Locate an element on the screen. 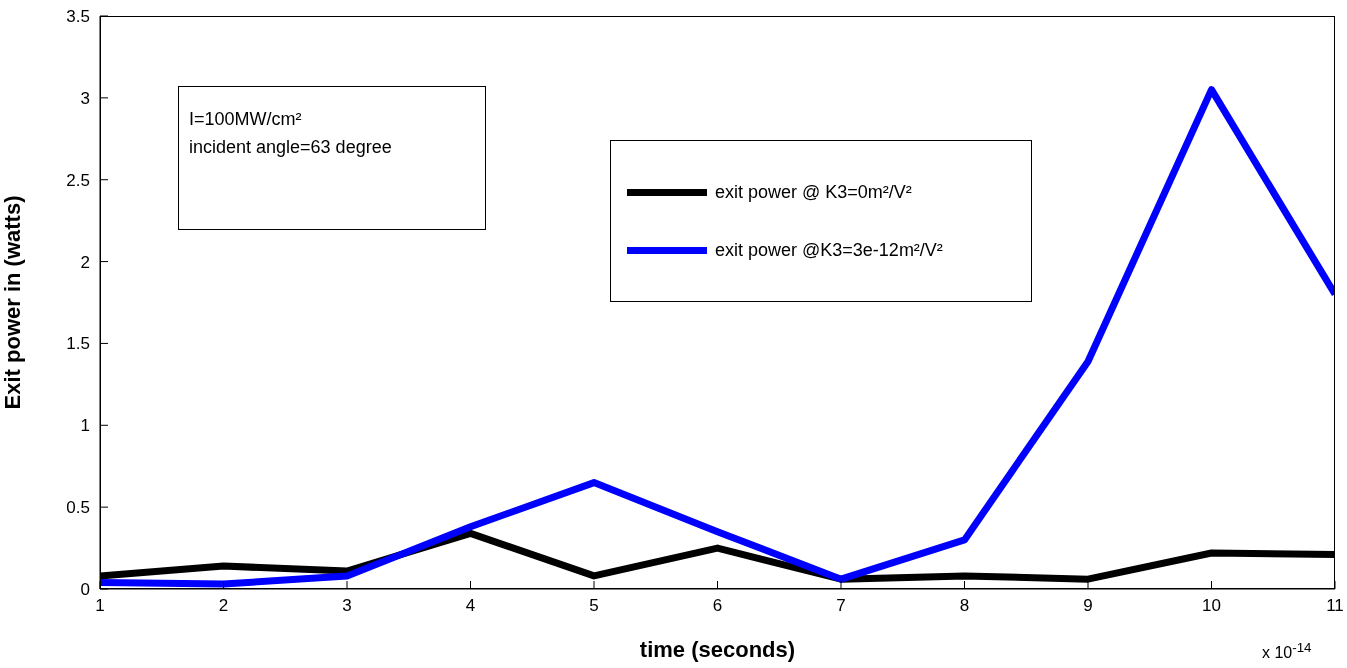  x-tick-label: 11 is located at coordinates (1335, 606).